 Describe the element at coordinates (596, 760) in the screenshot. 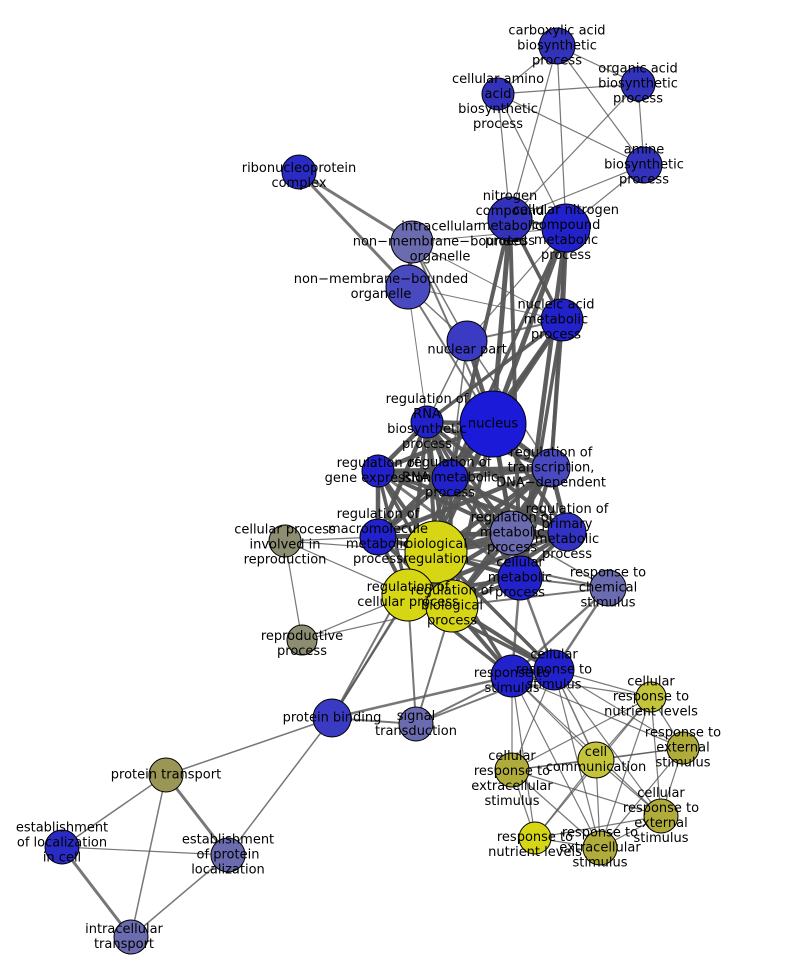

I see `graph-node-cell-communication` at that location.